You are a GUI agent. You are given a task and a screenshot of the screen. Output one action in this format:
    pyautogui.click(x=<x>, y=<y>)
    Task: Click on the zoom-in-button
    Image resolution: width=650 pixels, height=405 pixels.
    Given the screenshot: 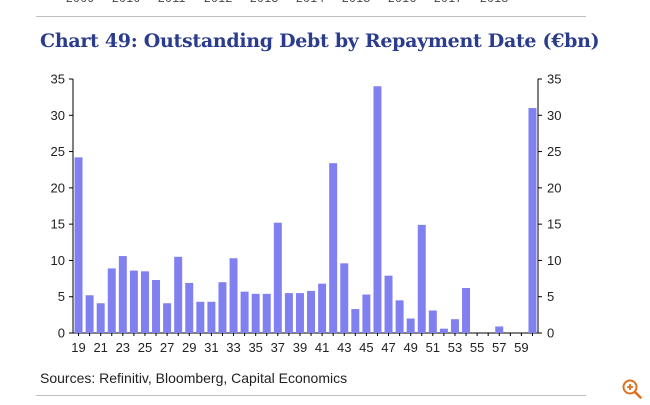 What is the action you would take?
    pyautogui.click(x=632, y=389)
    